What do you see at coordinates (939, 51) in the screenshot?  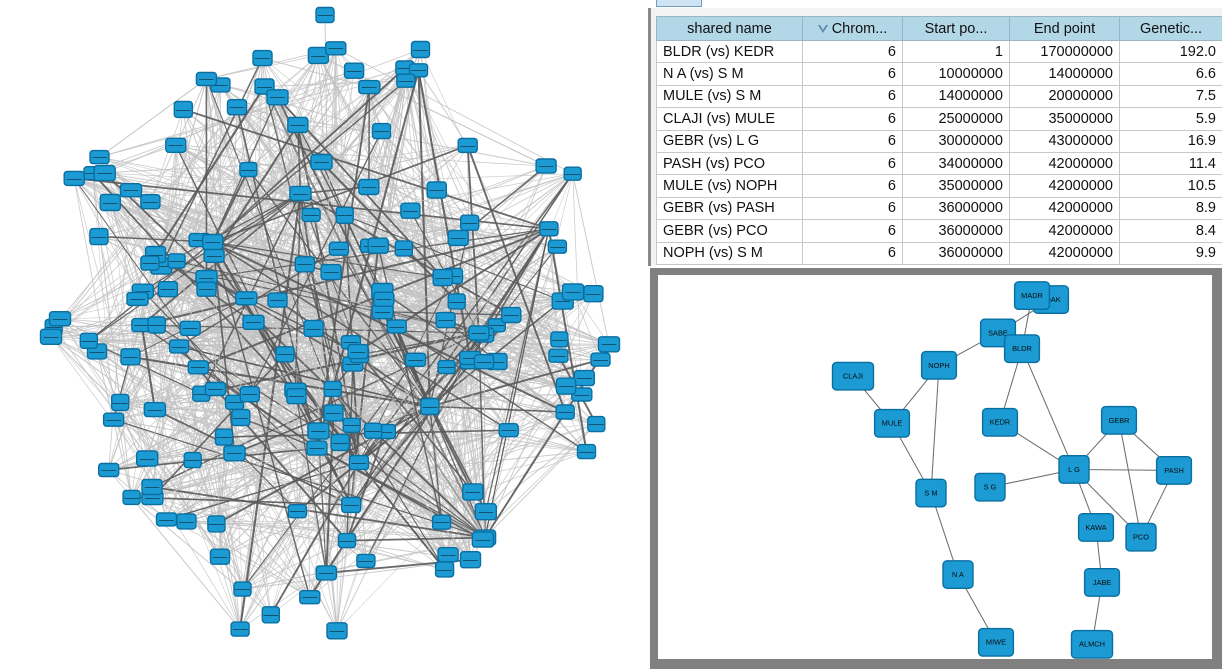 I see `table-row: BLDR (vs) KEDR 6 1 170000000 192.0` at bounding box center [939, 51].